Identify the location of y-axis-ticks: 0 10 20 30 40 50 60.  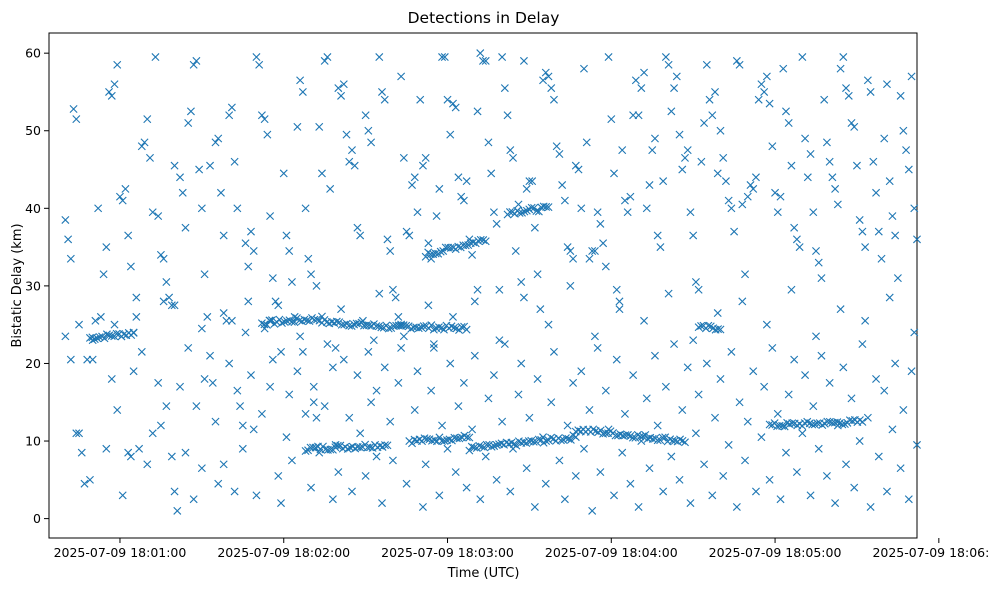
(37, 286).